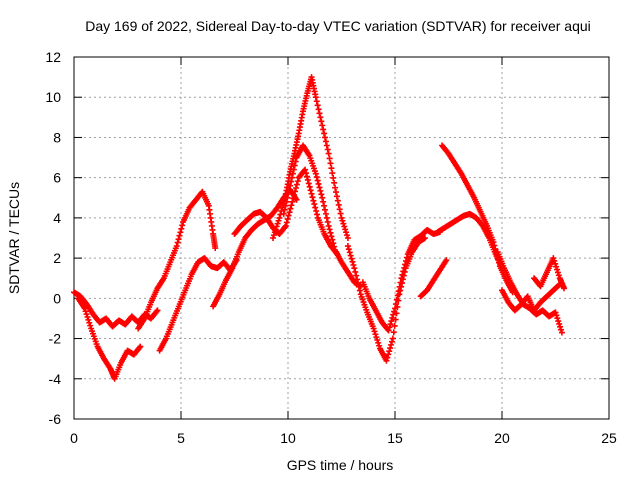 Image resolution: width=640 pixels, height=480 pixels. I want to click on y-axis-title: SDTVAR / TECUs, so click(14, 238).